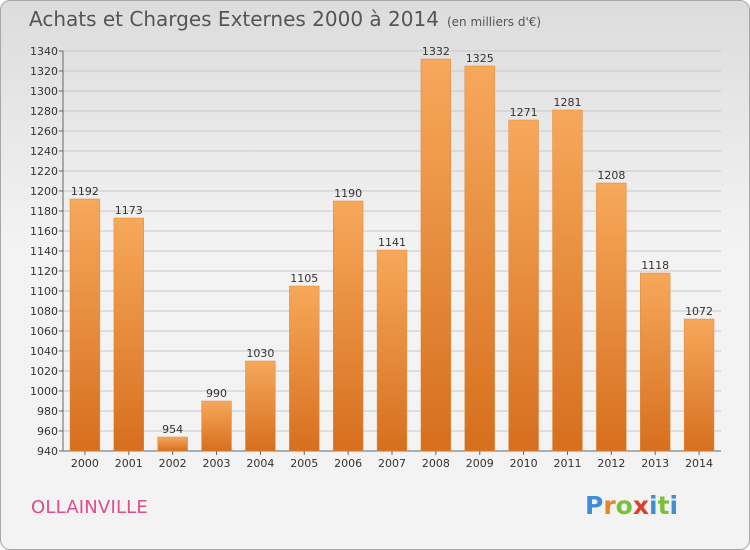 The height and width of the screenshot is (550, 750). What do you see at coordinates (624, 505) in the screenshot?
I see `logo-letter: o` at bounding box center [624, 505].